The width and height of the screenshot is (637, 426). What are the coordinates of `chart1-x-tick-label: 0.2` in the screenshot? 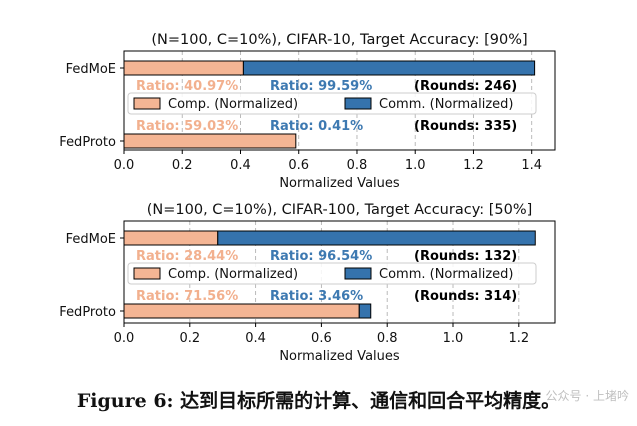 It's located at (182, 165).